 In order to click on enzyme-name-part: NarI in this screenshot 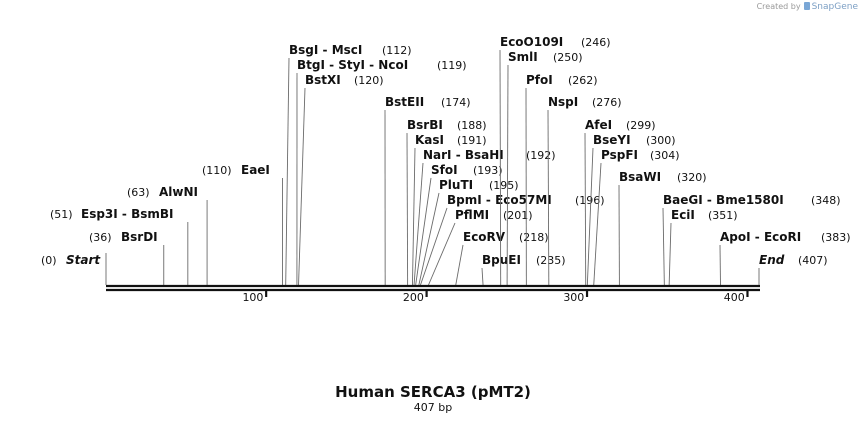, I will do `click(437, 155)`.